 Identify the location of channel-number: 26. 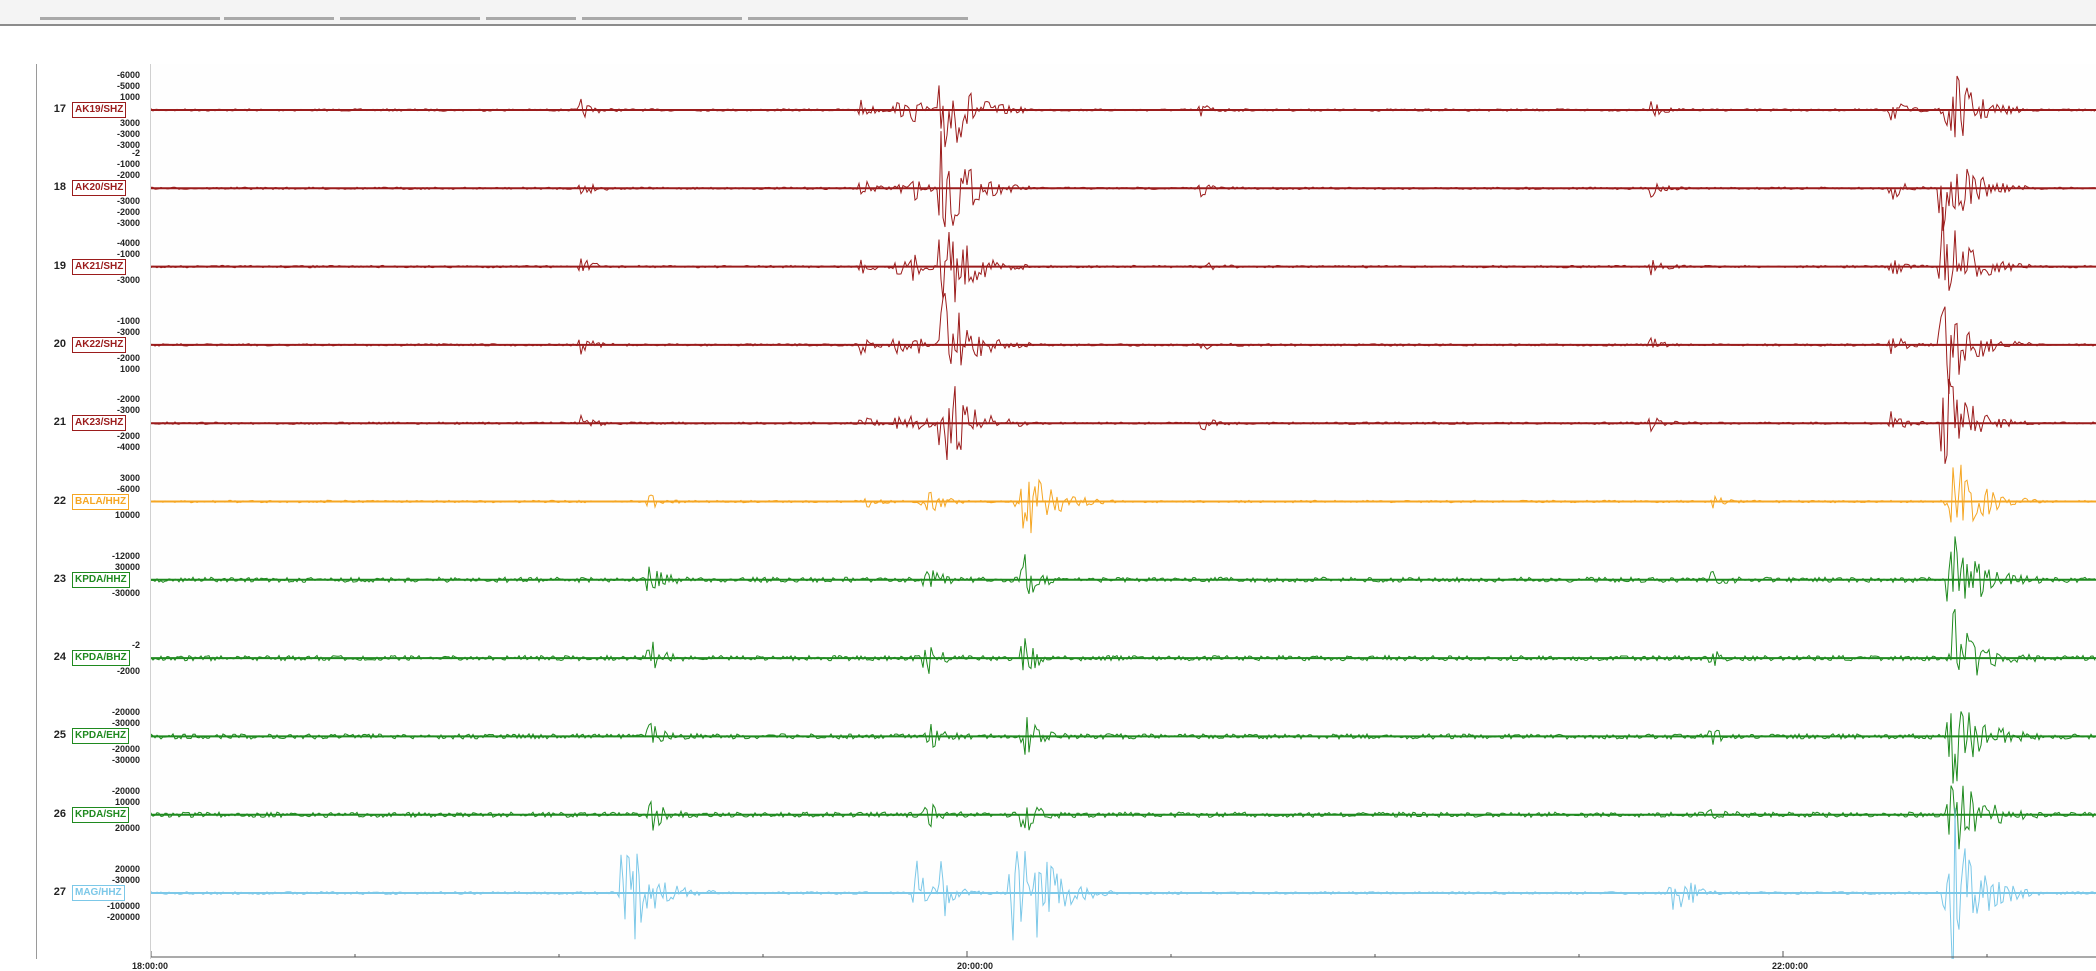
(59, 813).